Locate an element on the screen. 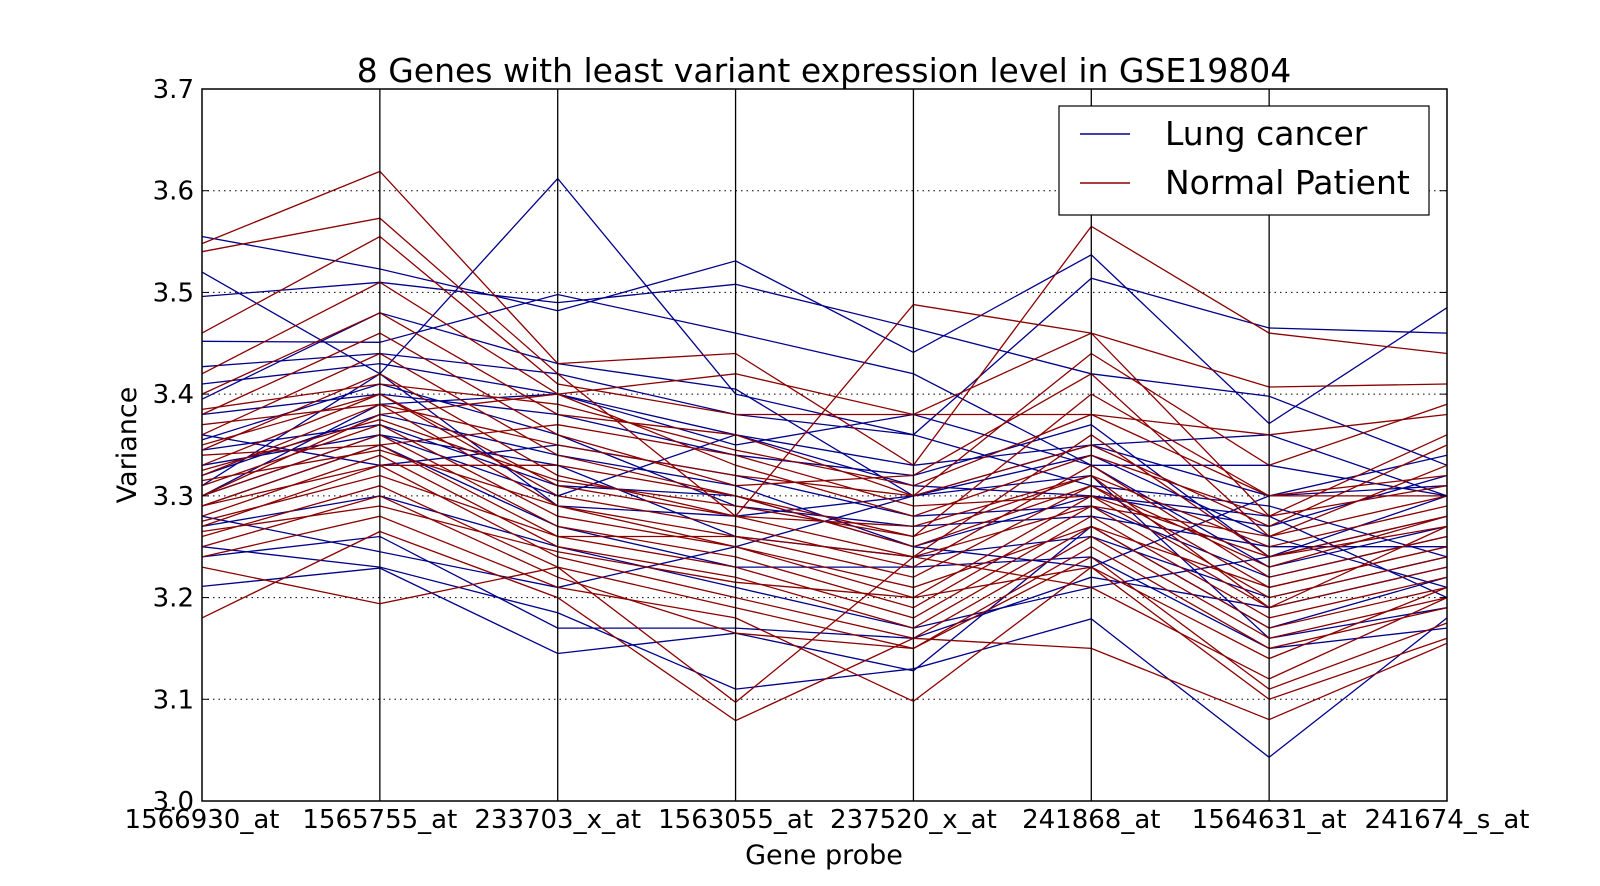 This screenshot has height=886, width=1600. legend-label-normal-patient: Normal Patient is located at coordinates (1287, 182).